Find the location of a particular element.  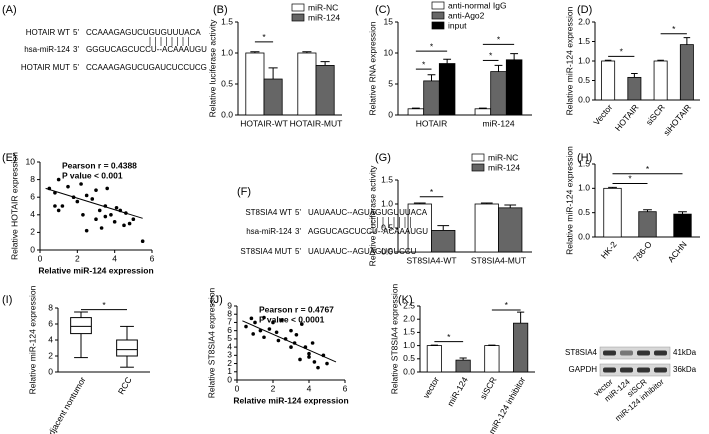

y-tick-label: 6 is located at coordinates (229, 330).